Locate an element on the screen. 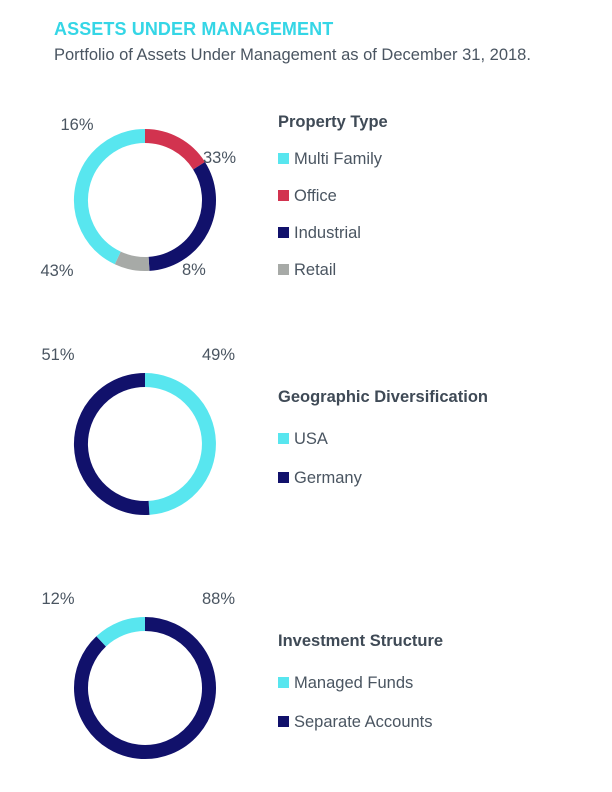 The width and height of the screenshot is (612, 792). pct-label-separate-accounts: 88% is located at coordinates (218, 599).